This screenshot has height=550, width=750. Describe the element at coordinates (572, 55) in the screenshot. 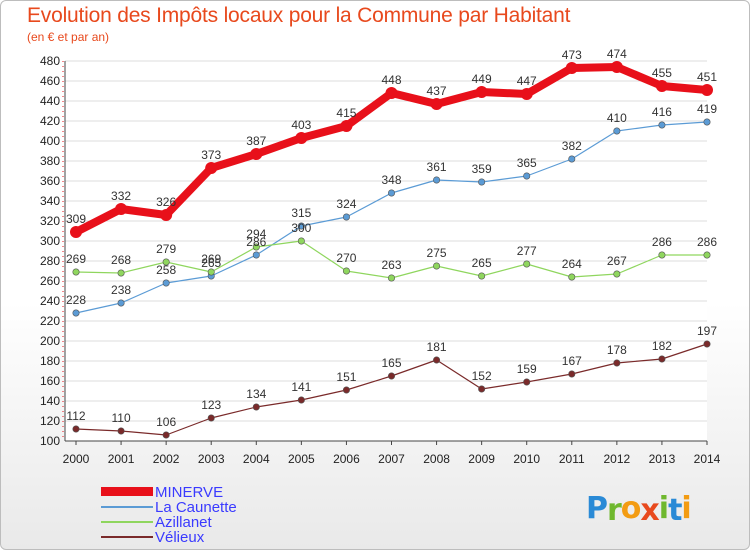

I see `data-label: 473` at that location.